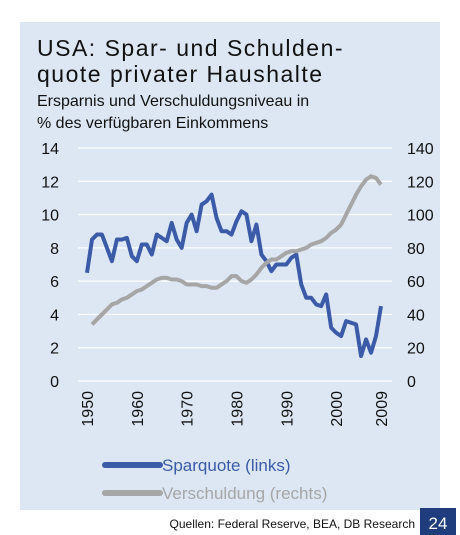 The height and width of the screenshot is (535, 460). Describe the element at coordinates (88, 409) in the screenshot. I see `x-tick-label: 1950` at that location.